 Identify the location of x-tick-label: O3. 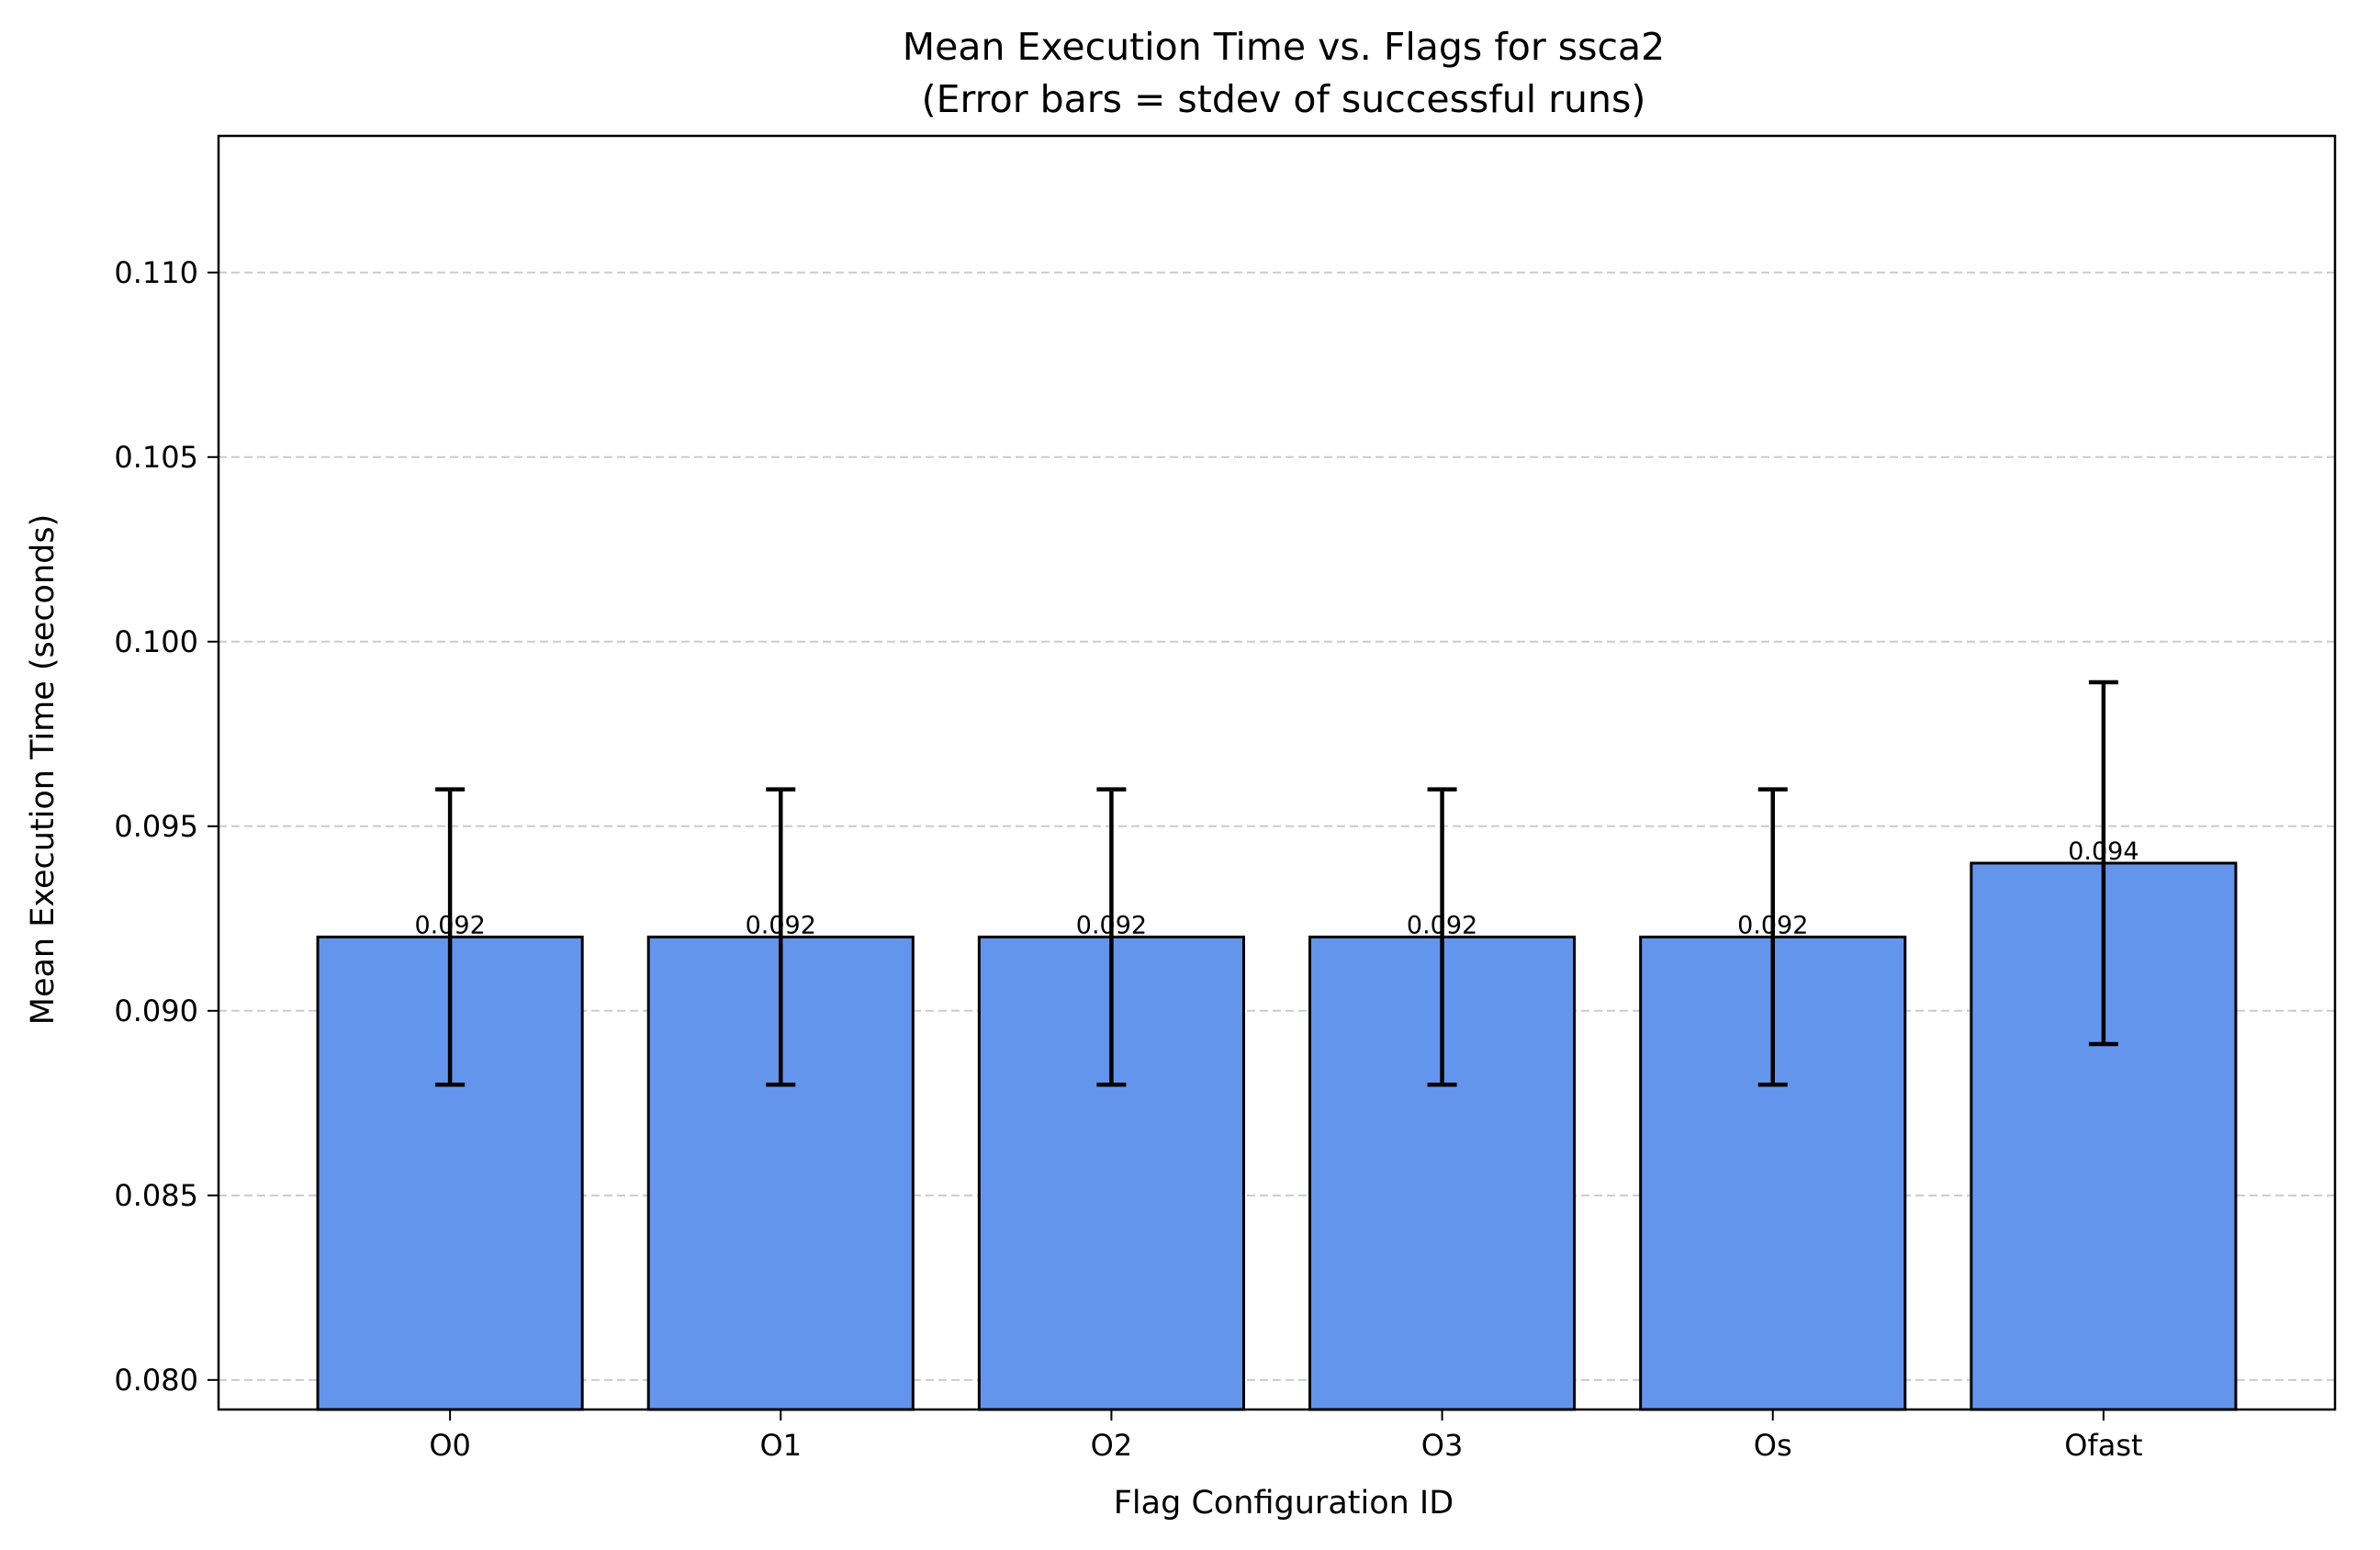
(1442, 1445).